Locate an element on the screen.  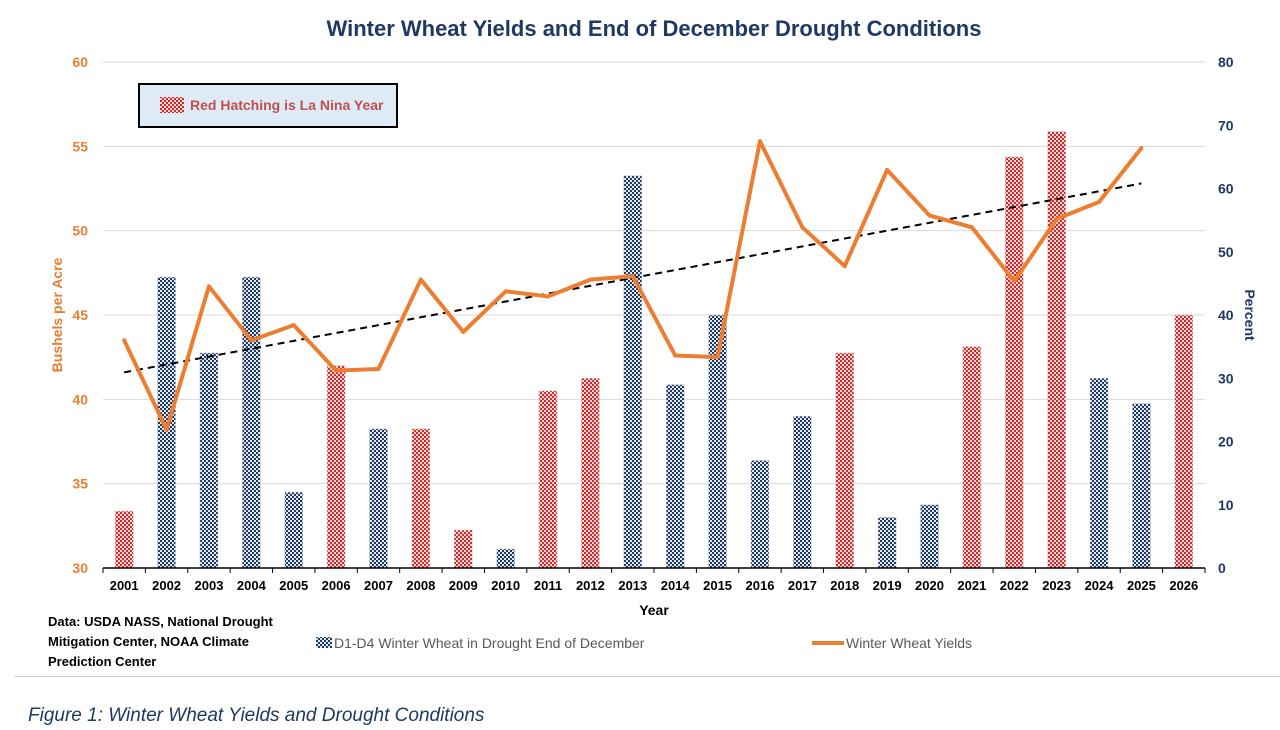
x-tick-label: 2011 is located at coordinates (548, 585).